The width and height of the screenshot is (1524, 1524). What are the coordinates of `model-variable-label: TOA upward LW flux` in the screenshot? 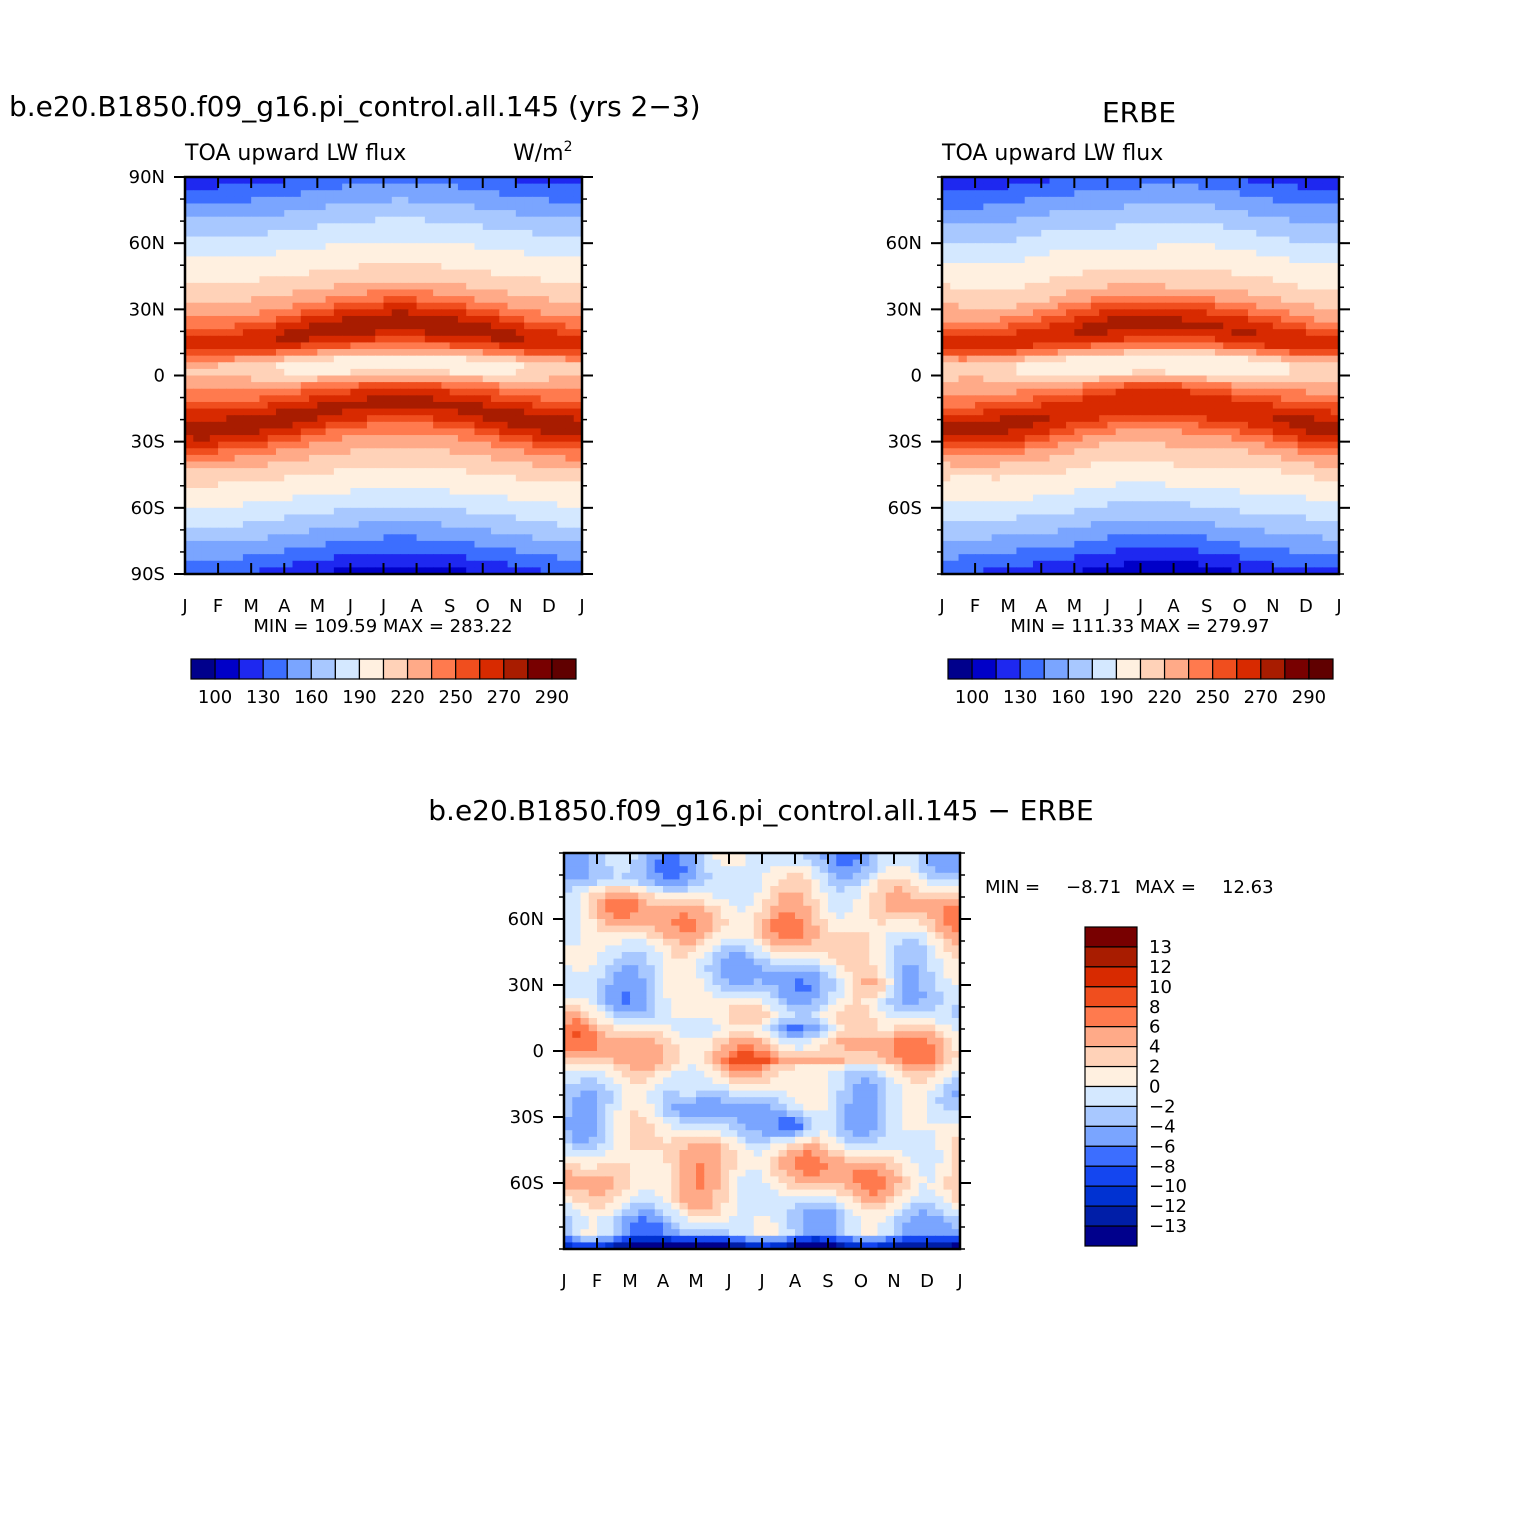 It's located at (295, 153).